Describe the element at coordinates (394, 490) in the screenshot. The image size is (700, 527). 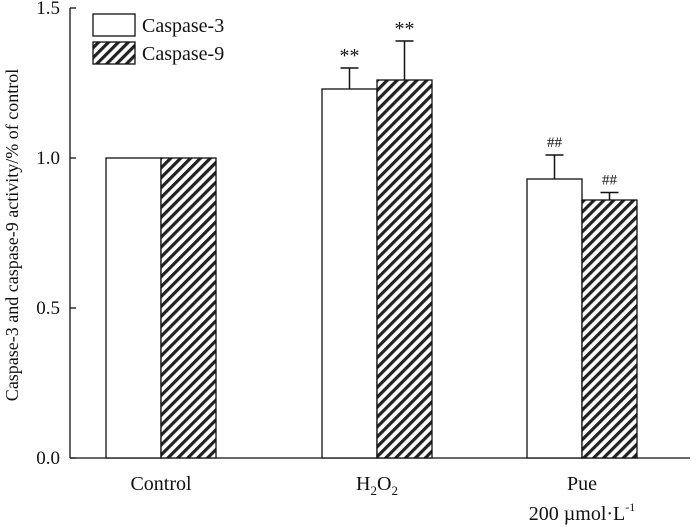
I see `h2o2-sub-2: 2` at that location.